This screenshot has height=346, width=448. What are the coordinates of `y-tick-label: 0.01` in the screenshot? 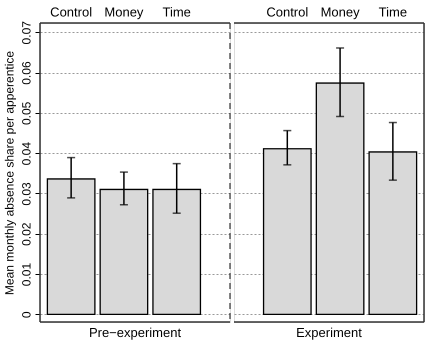 It's located at (27, 274).